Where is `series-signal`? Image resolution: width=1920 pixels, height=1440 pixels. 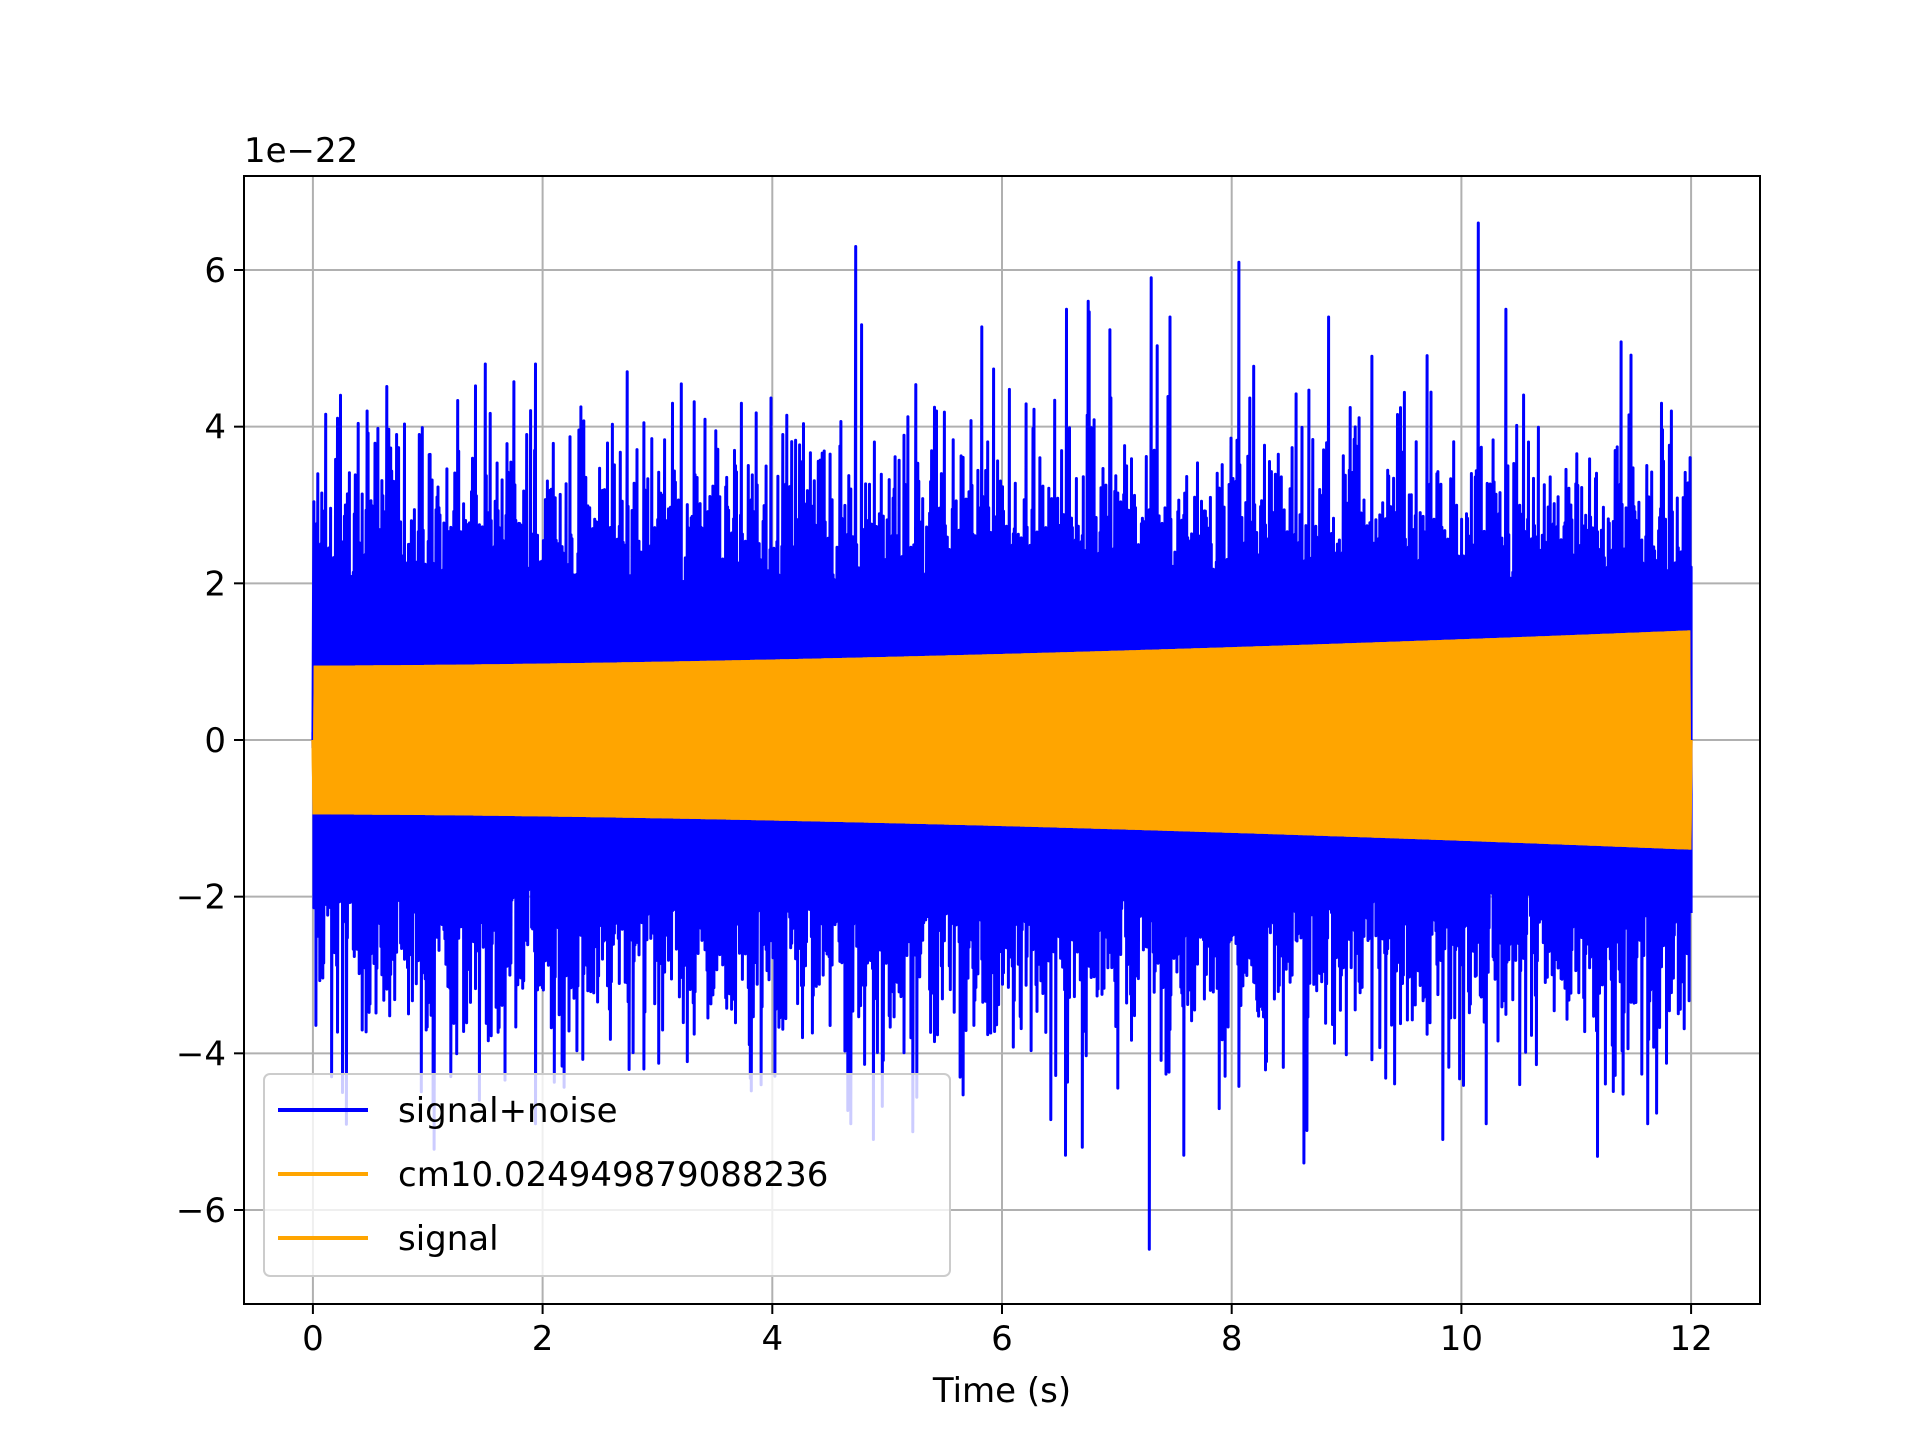
series-signal is located at coordinates (1002, 740).